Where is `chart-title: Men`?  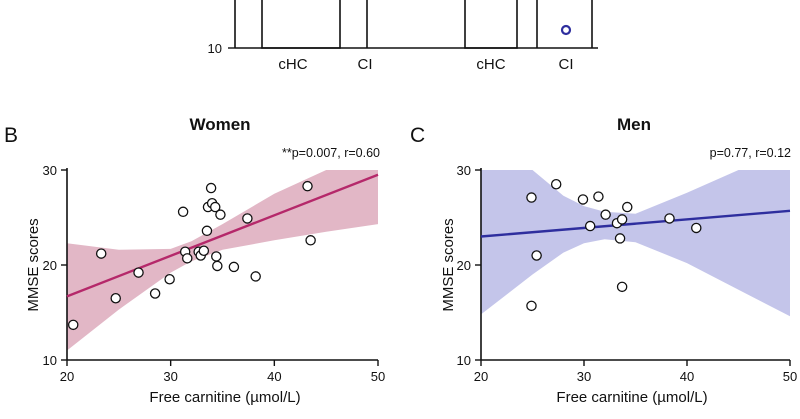 chart-title: Men is located at coordinates (634, 124).